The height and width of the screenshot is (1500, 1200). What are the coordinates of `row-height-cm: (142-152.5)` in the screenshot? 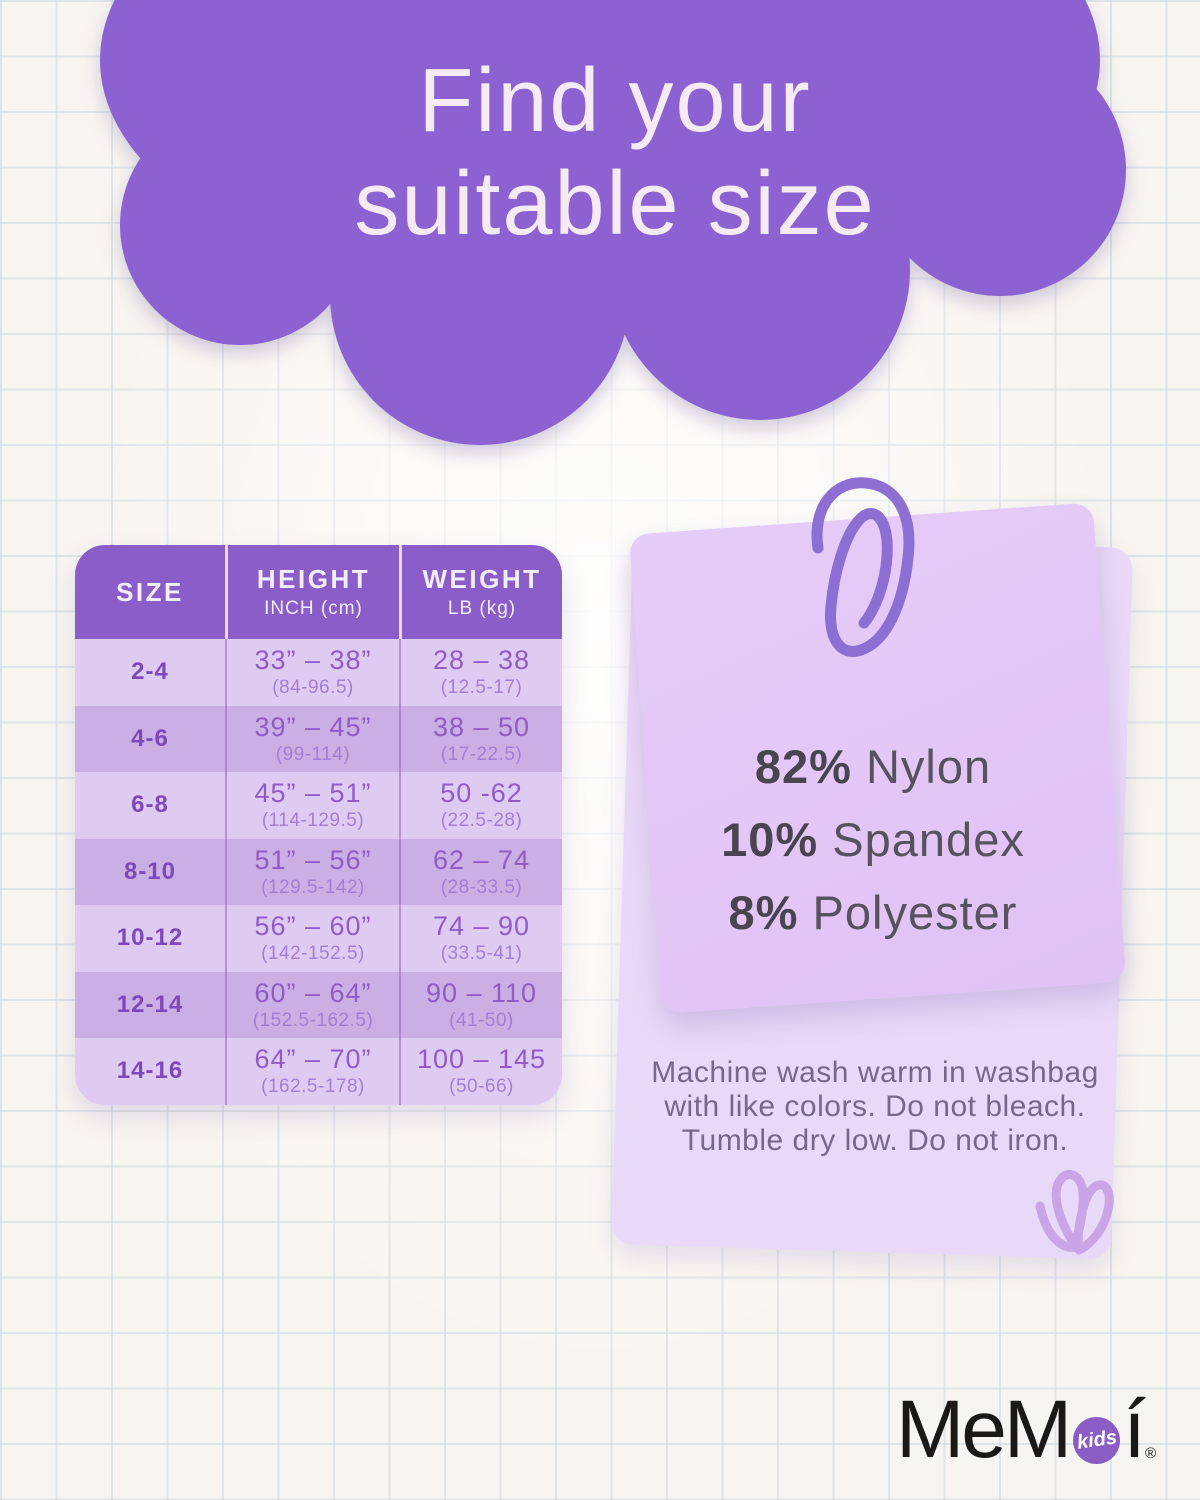 It's located at (313, 954).